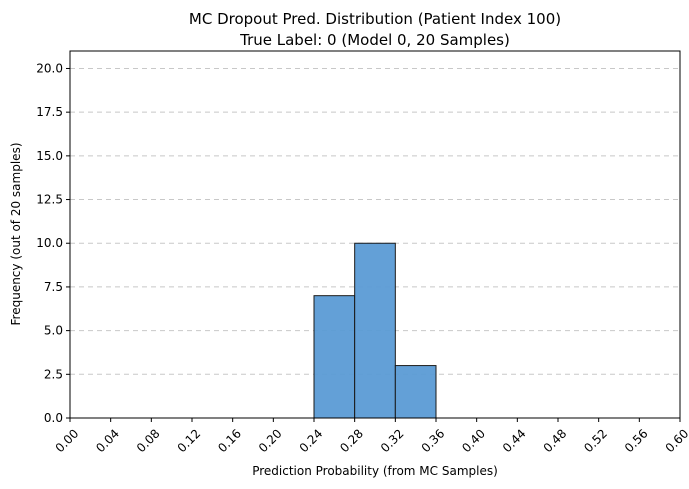 This screenshot has width=689, height=489. I want to click on x-tick-label: 0.48, so click(555, 440).